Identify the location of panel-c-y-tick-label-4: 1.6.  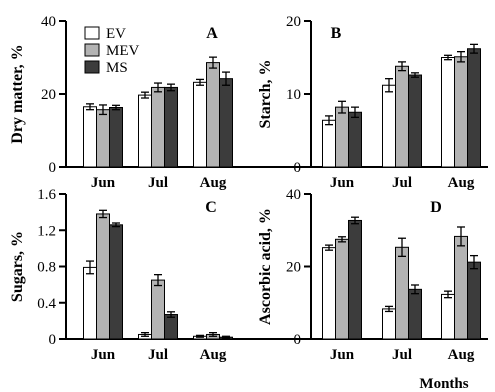
(46, 195).